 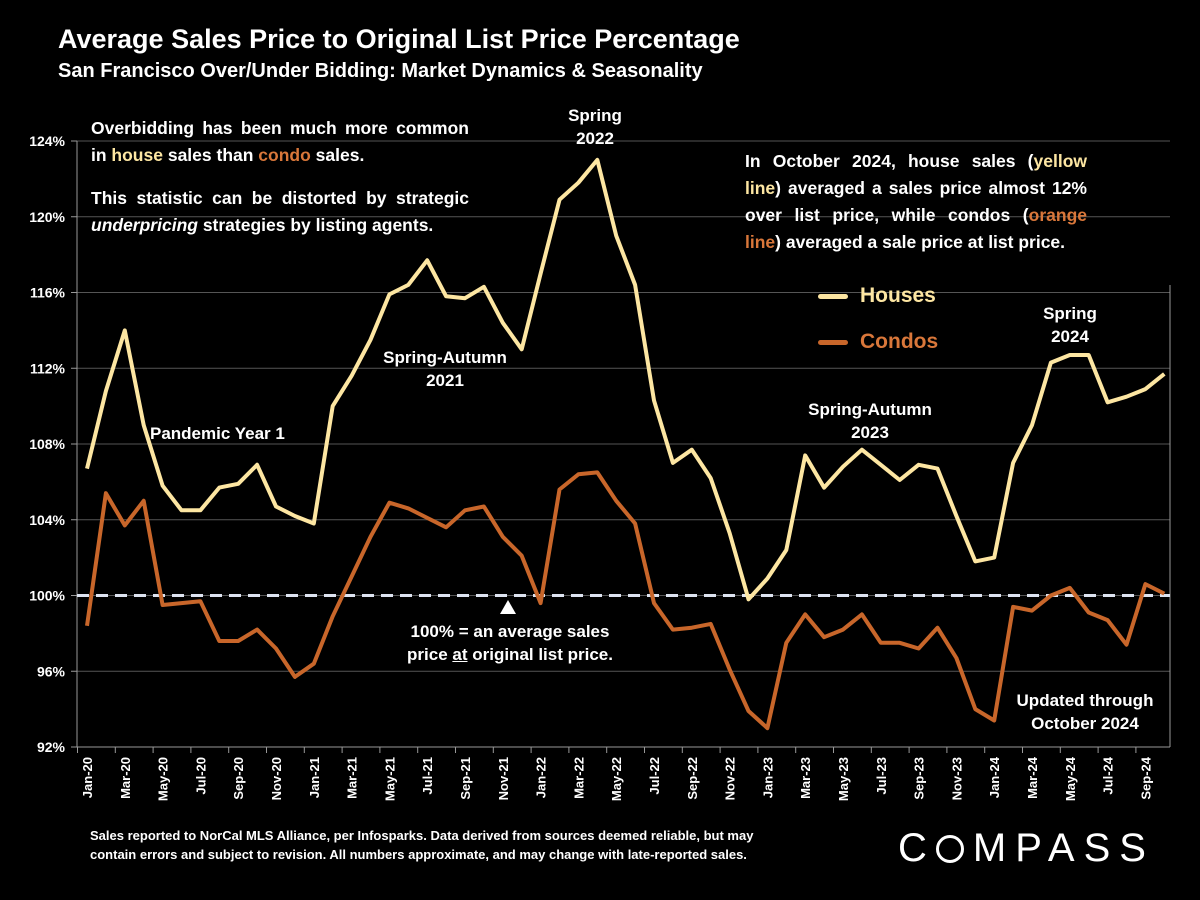 What do you see at coordinates (877, 296) in the screenshot?
I see `legend-houses: Houses` at bounding box center [877, 296].